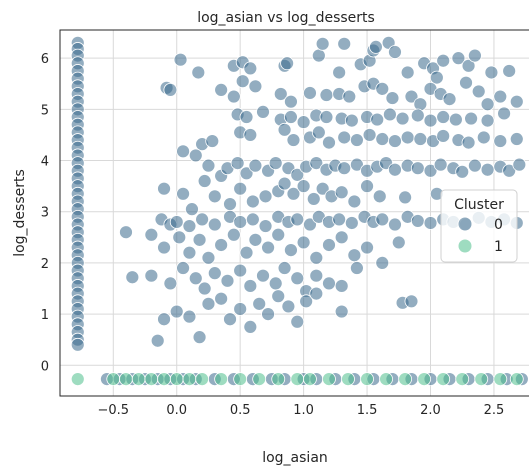  Describe the element at coordinates (295, 458) in the screenshot. I see `x-axis-label: log_asian` at that location.